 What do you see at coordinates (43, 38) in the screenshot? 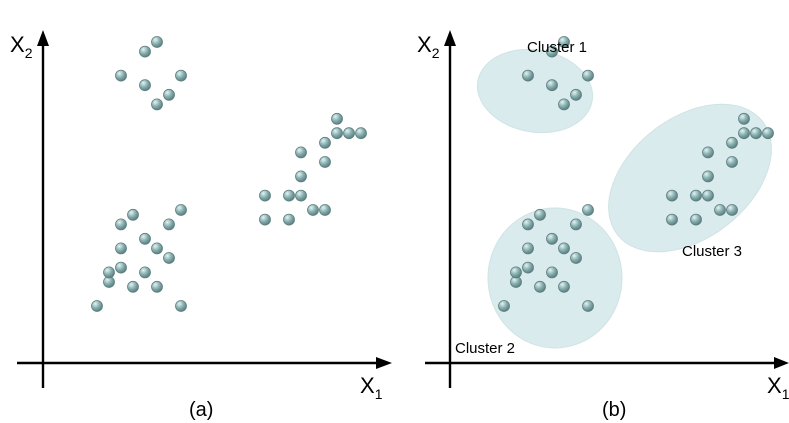
I see `panel-a-y-arrow` at bounding box center [43, 38].